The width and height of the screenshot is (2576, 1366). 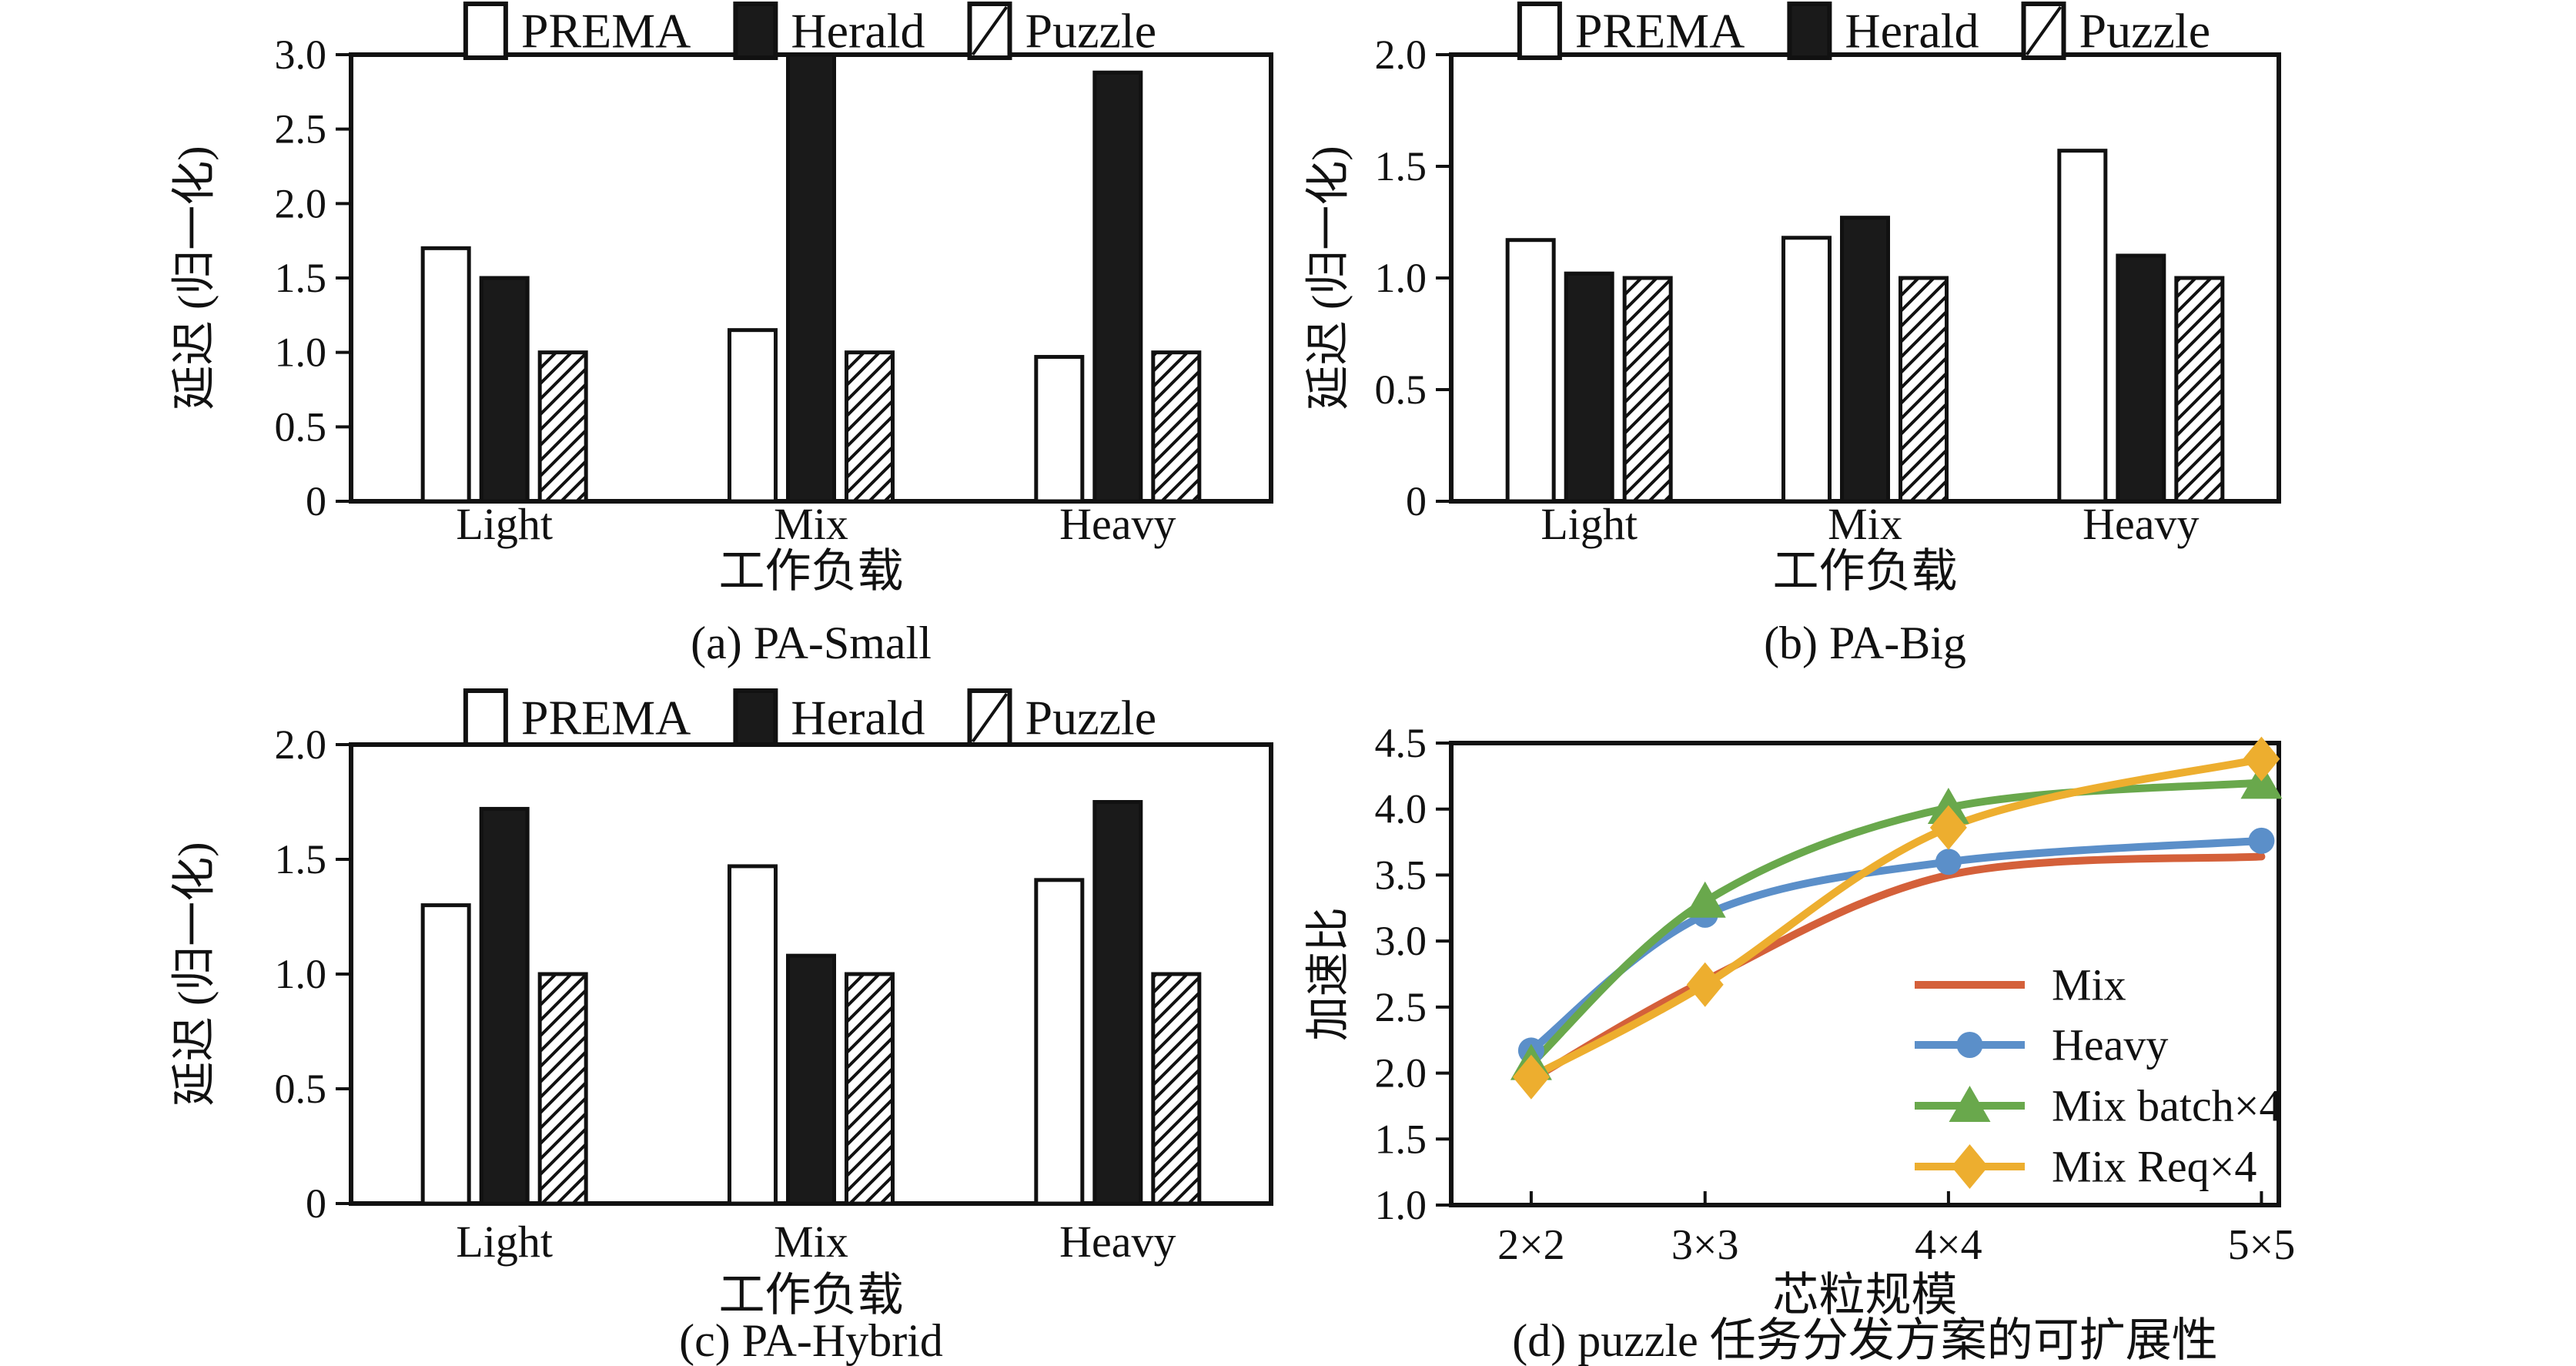 I want to click on caption-c: (c) PA-Hybrid, so click(x=811, y=1340).